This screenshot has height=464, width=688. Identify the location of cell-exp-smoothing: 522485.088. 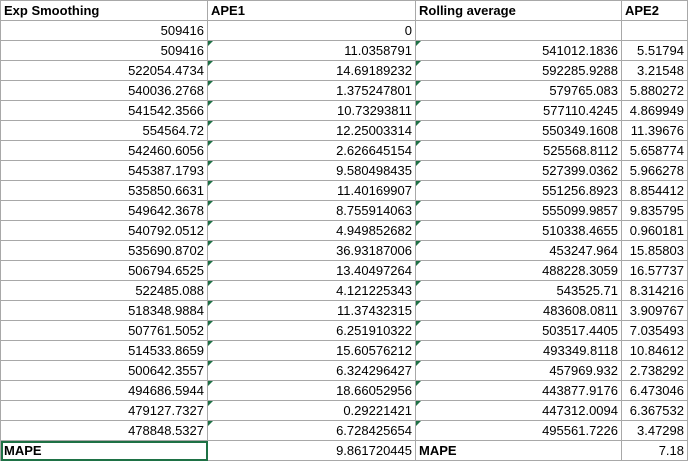
(104, 290).